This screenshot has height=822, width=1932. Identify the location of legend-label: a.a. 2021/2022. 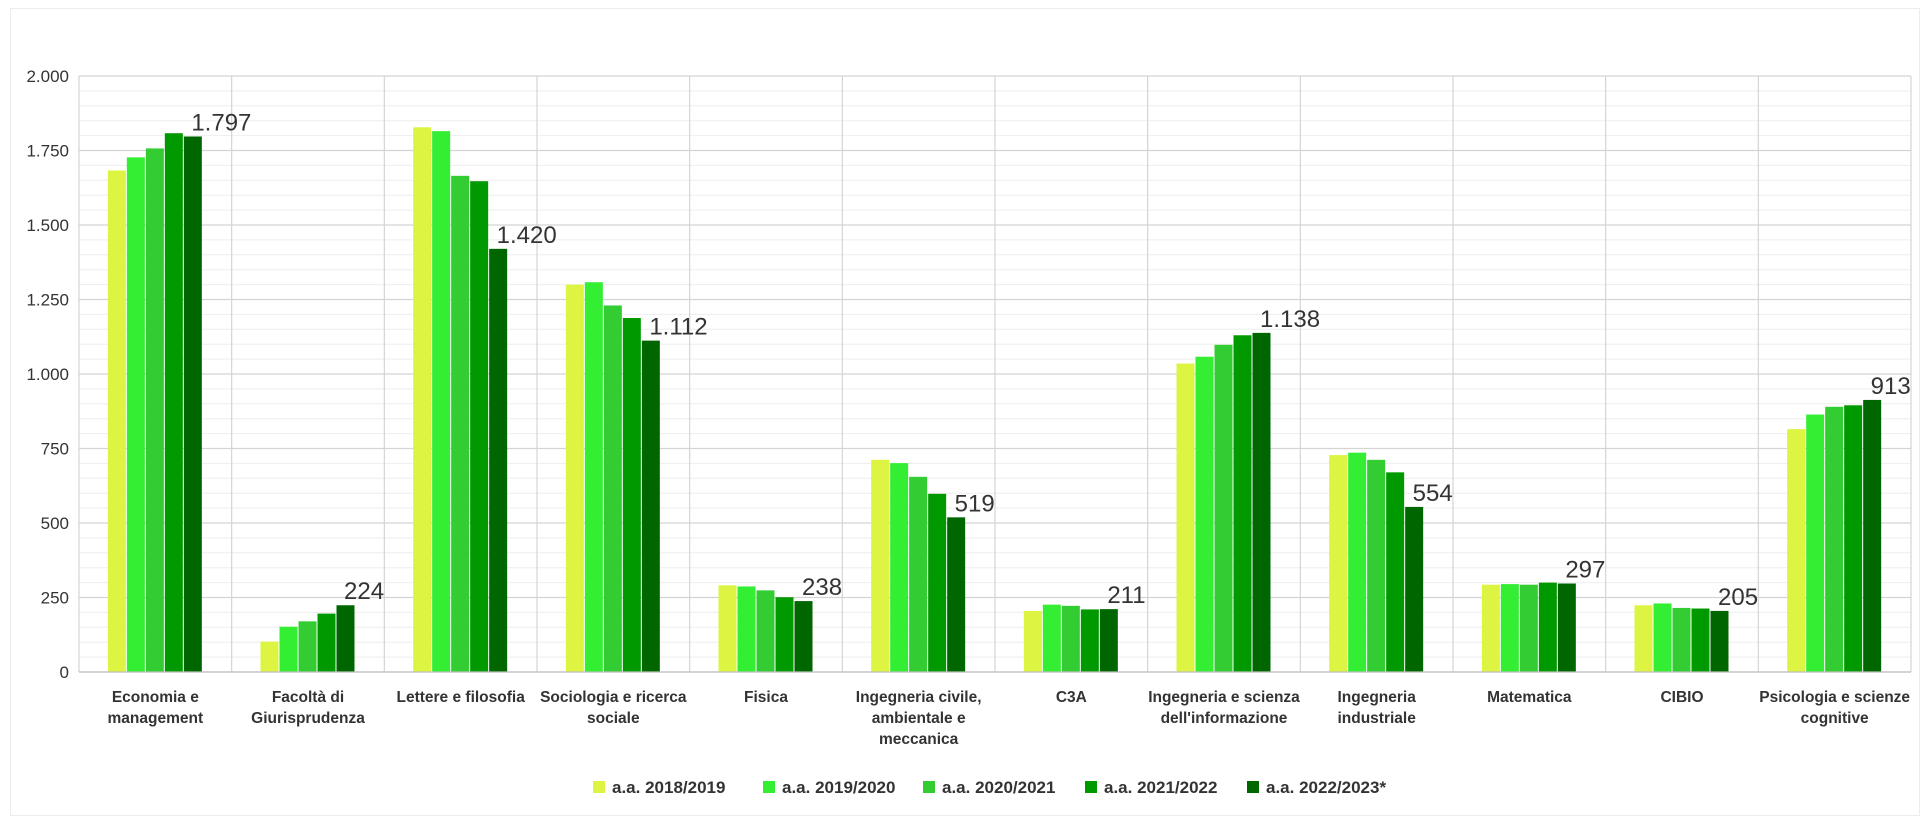
(1160, 787).